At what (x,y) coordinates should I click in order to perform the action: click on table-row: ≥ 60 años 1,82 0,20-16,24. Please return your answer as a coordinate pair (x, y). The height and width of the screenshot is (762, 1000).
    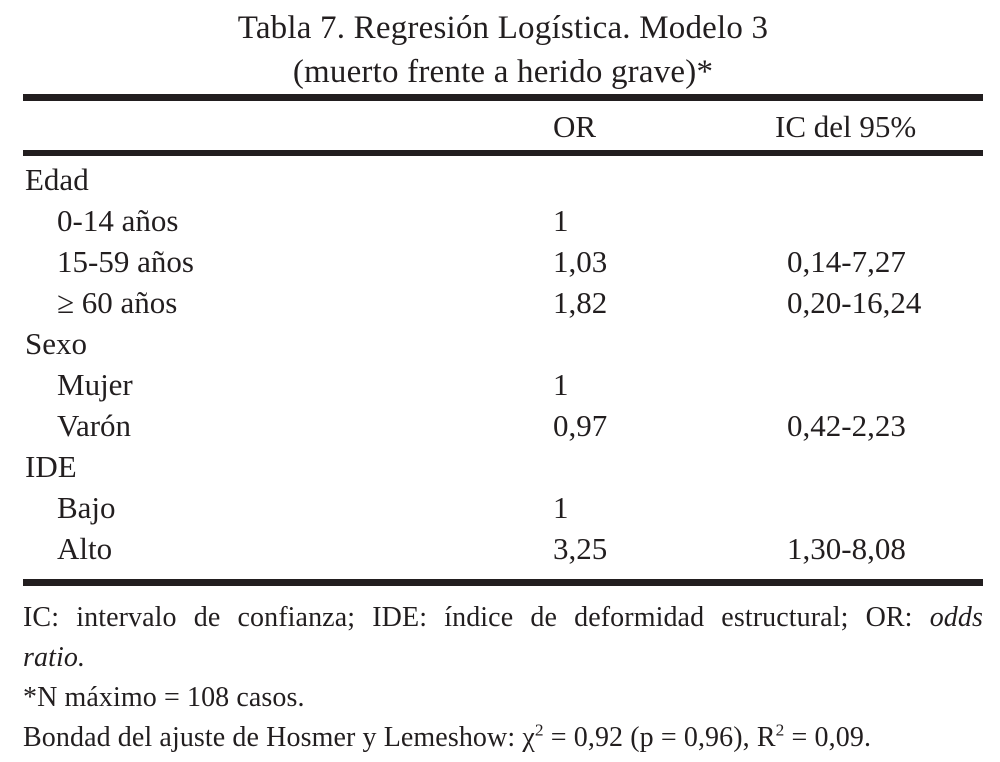
    Looking at the image, I should click on (503, 302).